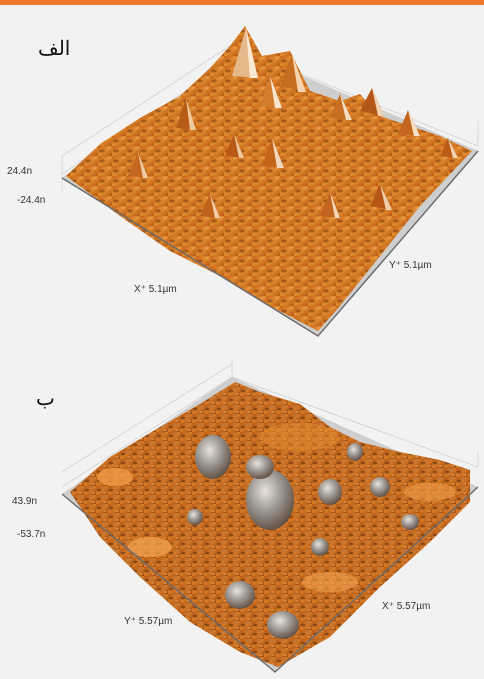 Image resolution: width=484 pixels, height=679 pixels. I want to click on y-axis-label-a: Y⁺ 5.1µm, so click(410, 265).